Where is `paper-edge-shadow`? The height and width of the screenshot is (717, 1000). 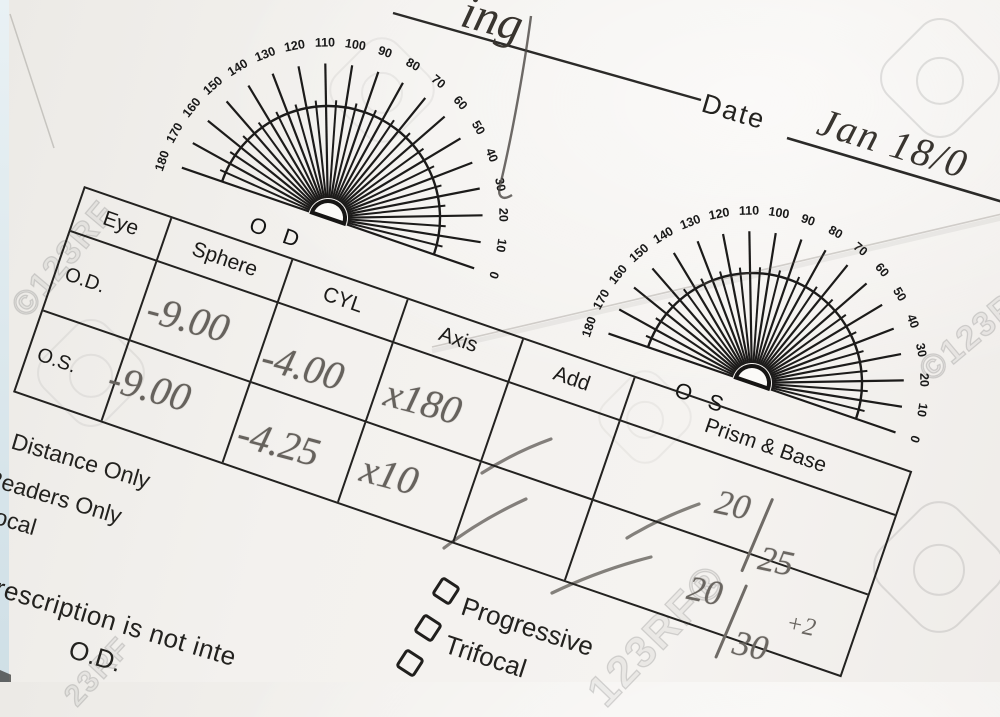 paper-edge-shadow is located at coordinates (715, 284).